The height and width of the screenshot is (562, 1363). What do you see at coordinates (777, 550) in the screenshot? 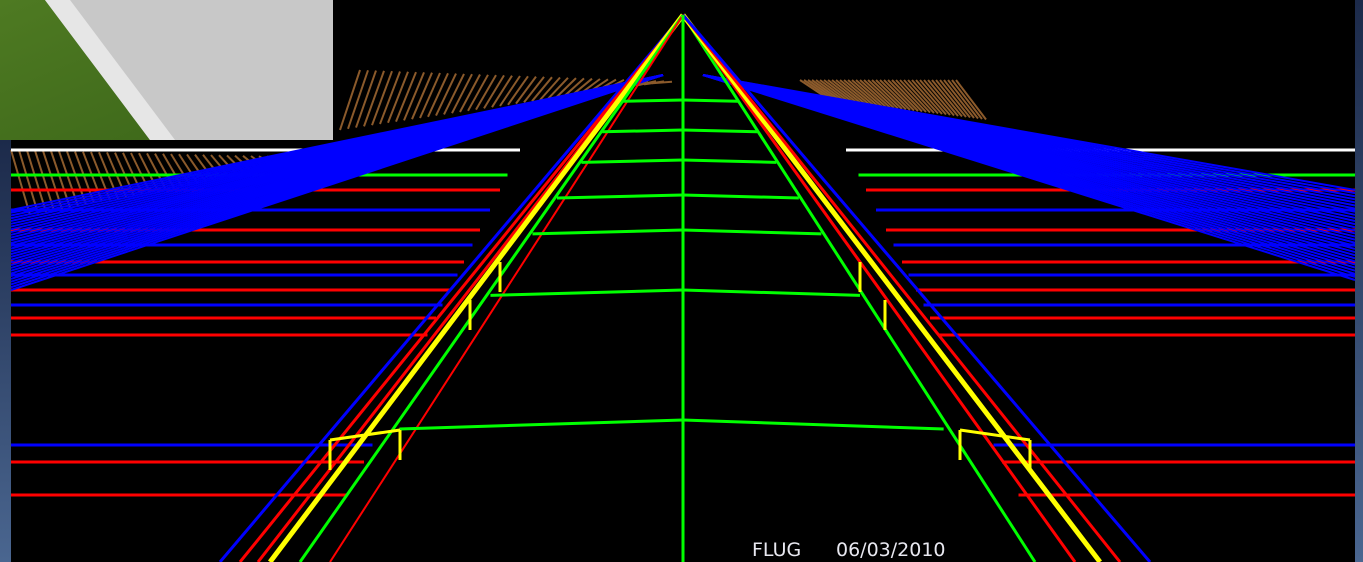
I see `footer-label: FLUG` at bounding box center [777, 550].